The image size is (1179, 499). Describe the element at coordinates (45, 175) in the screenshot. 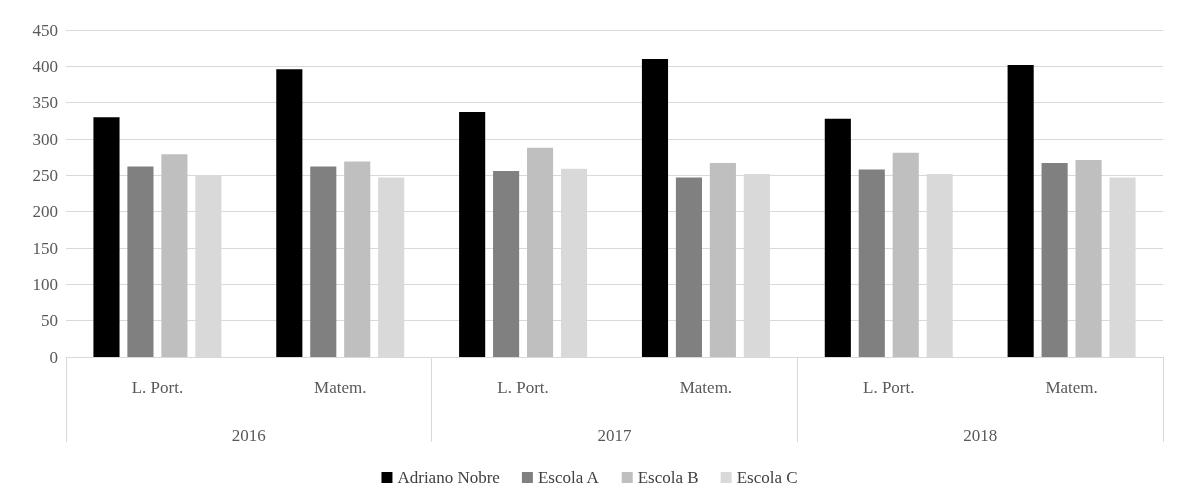

I see `y-tick-label: 250` at that location.